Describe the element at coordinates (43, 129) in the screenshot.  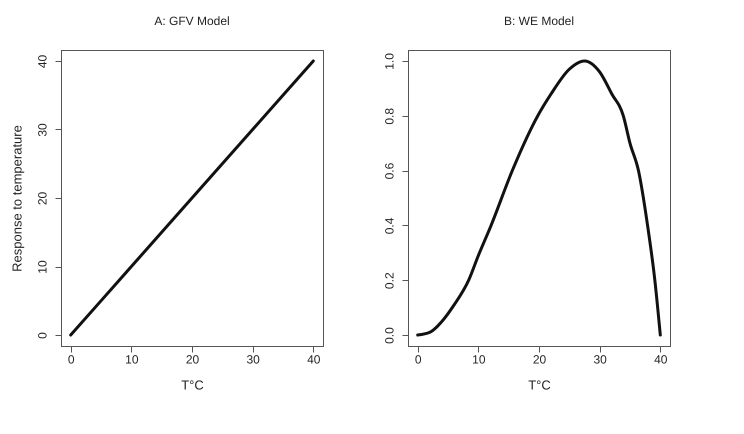
I see `y-tick-label: 30` at that location.